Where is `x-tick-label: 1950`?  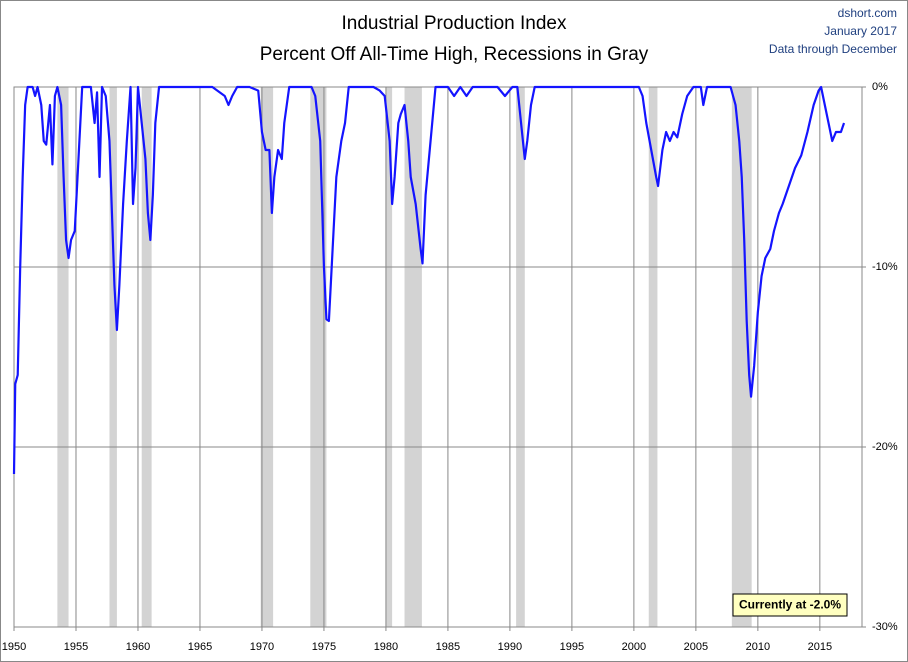 x-tick-label: 1950 is located at coordinates (14, 647).